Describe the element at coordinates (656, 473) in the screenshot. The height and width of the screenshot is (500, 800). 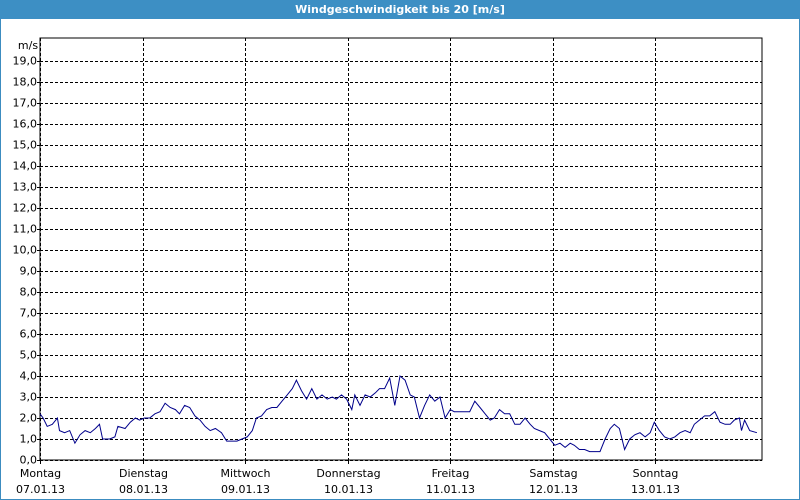
I see `x-tick-label: Sonntag` at that location.